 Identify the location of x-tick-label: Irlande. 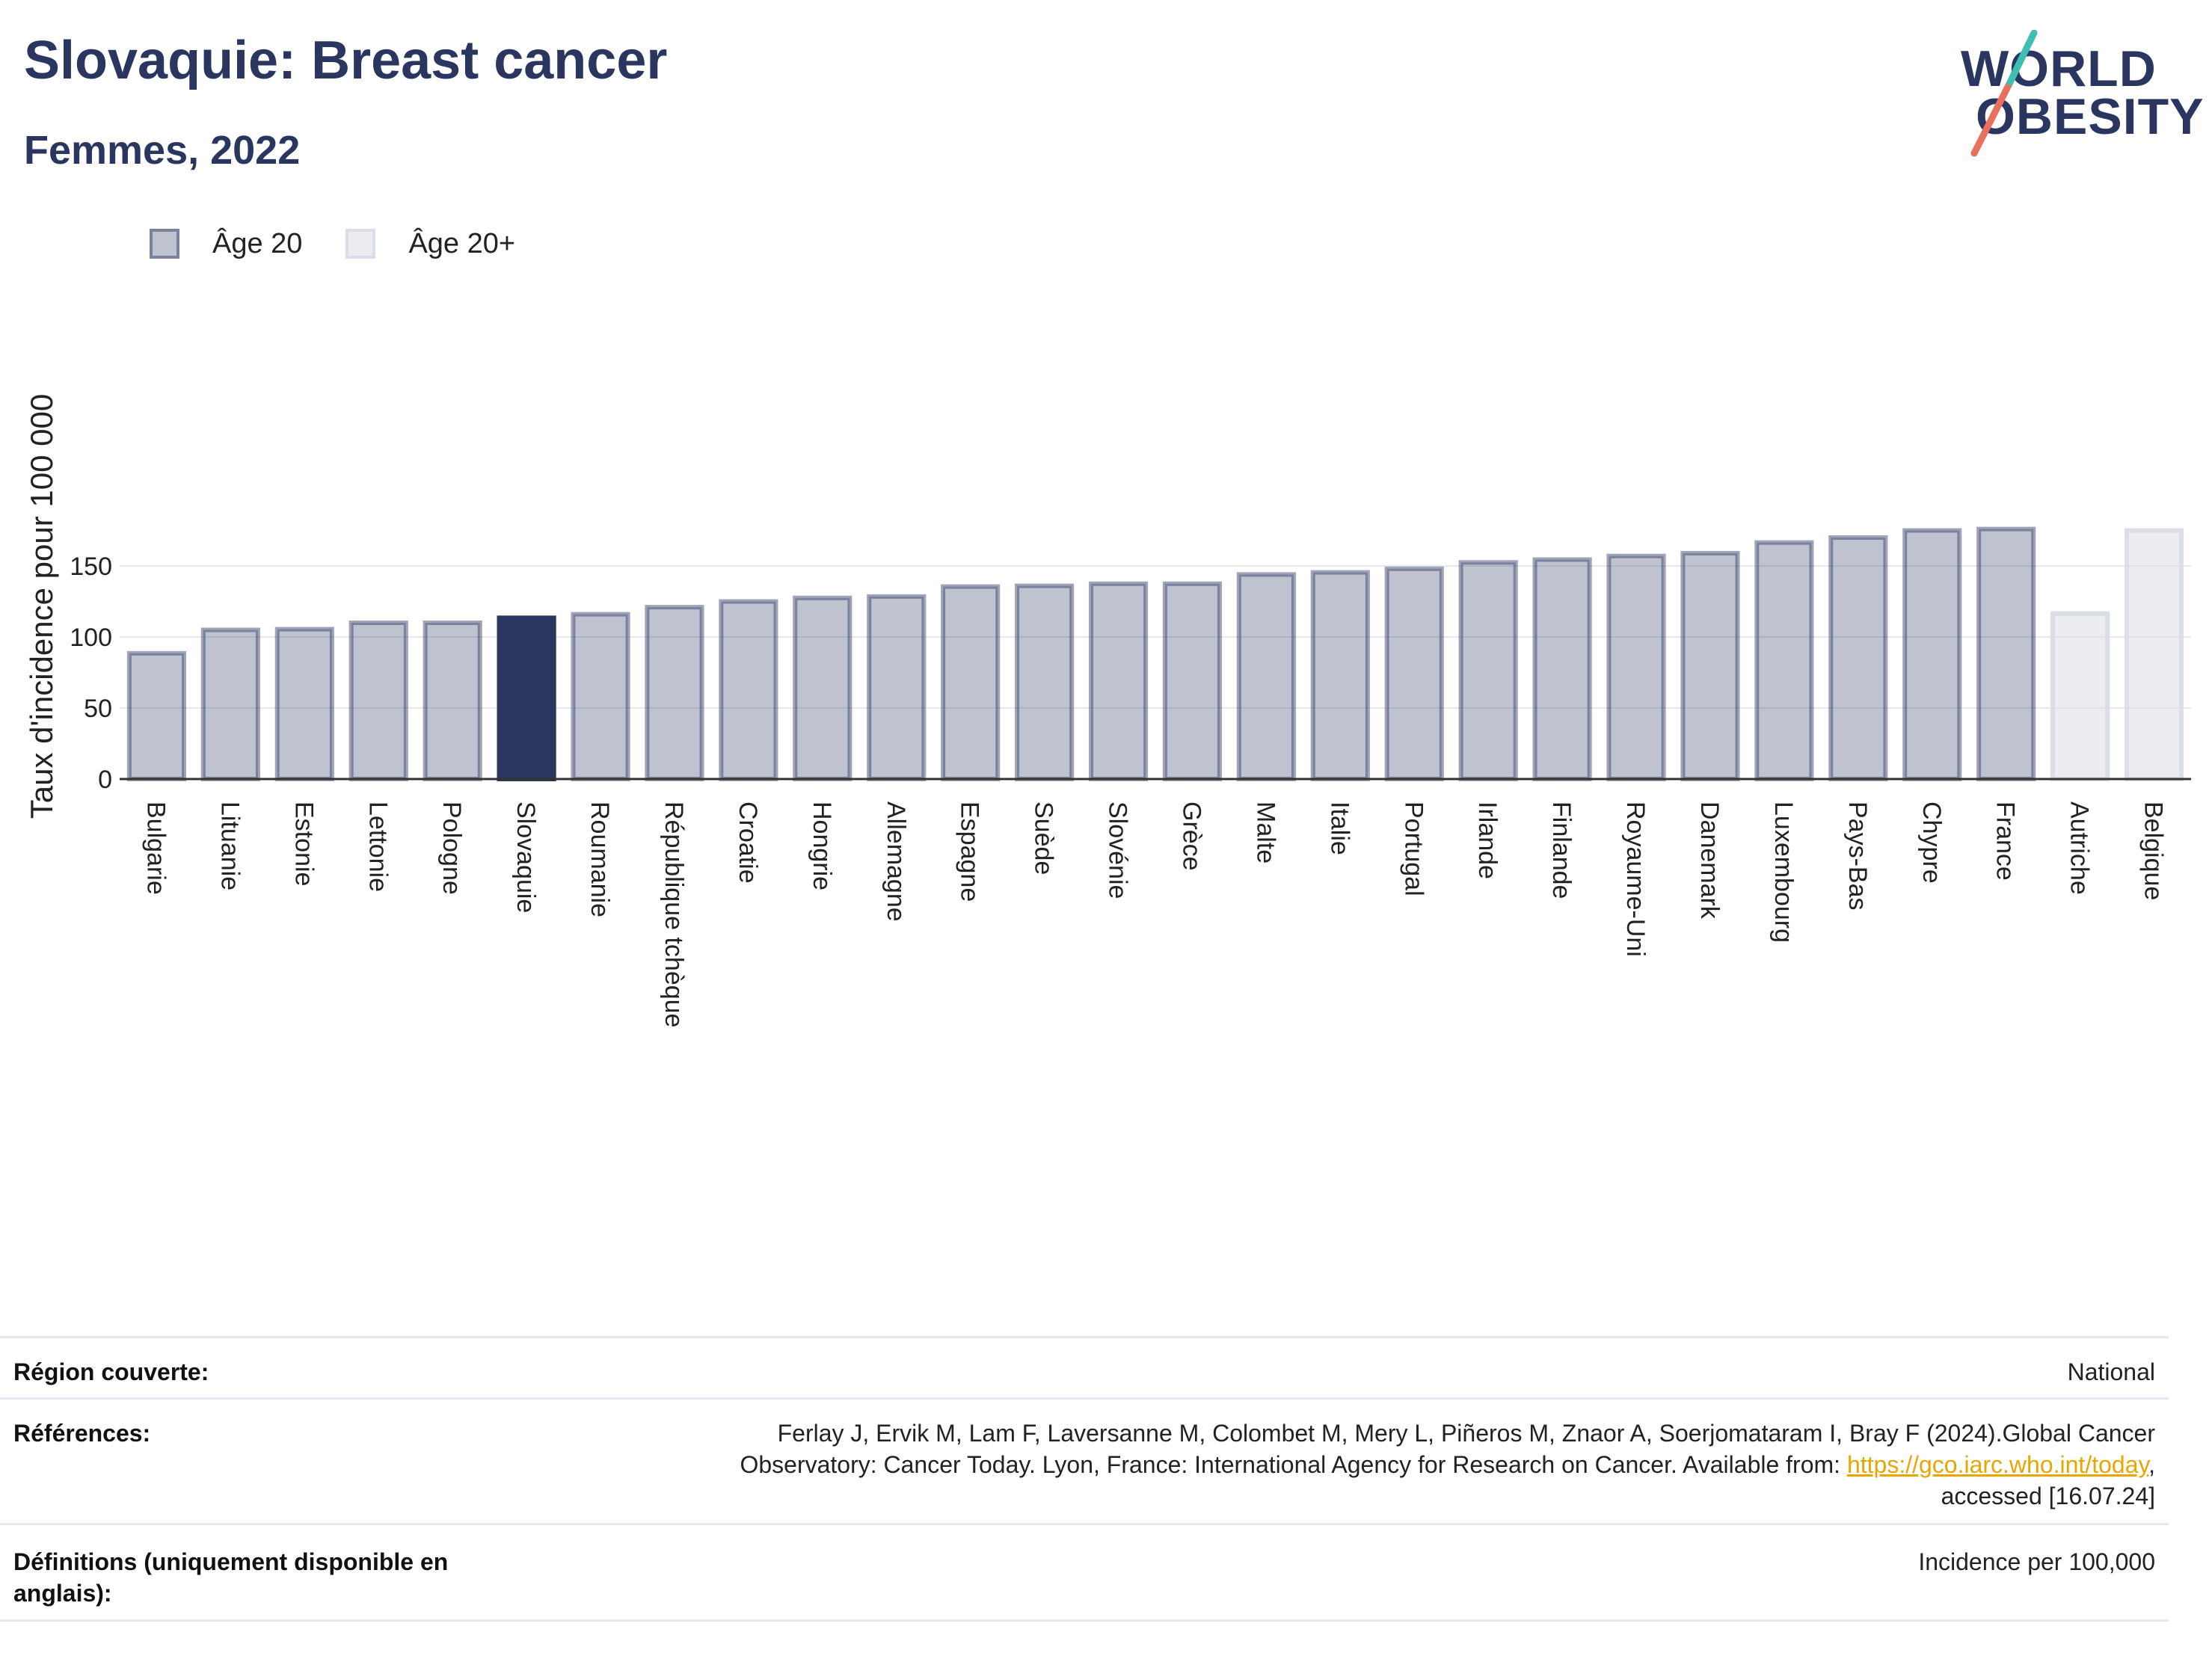
(1487, 840).